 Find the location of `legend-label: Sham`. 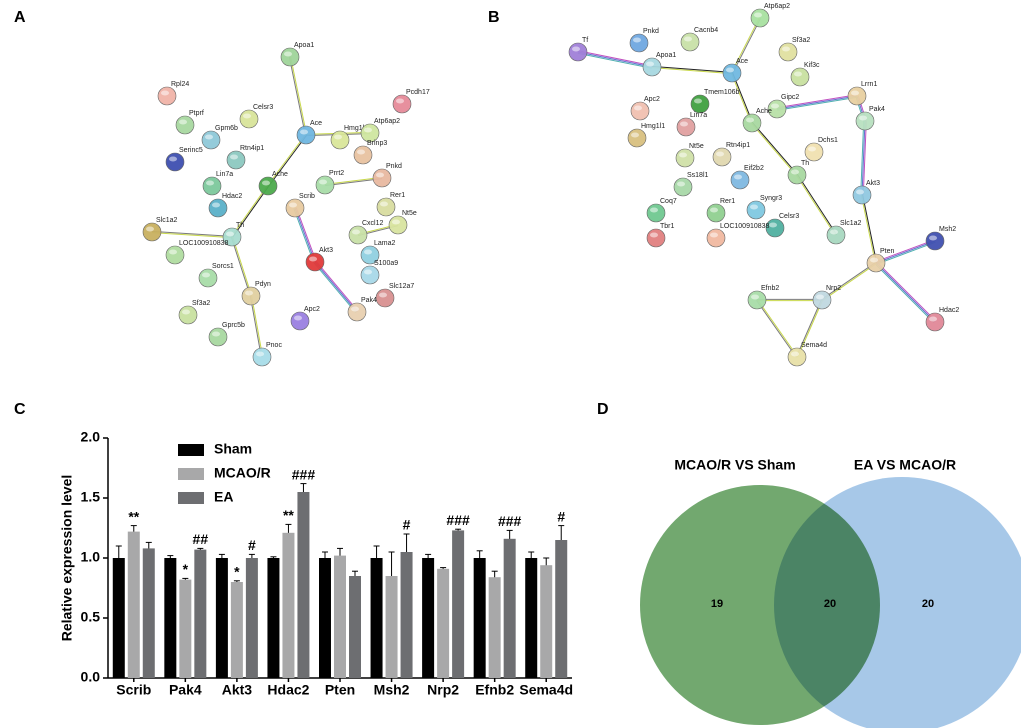

legend-label: Sham is located at coordinates (233, 449).